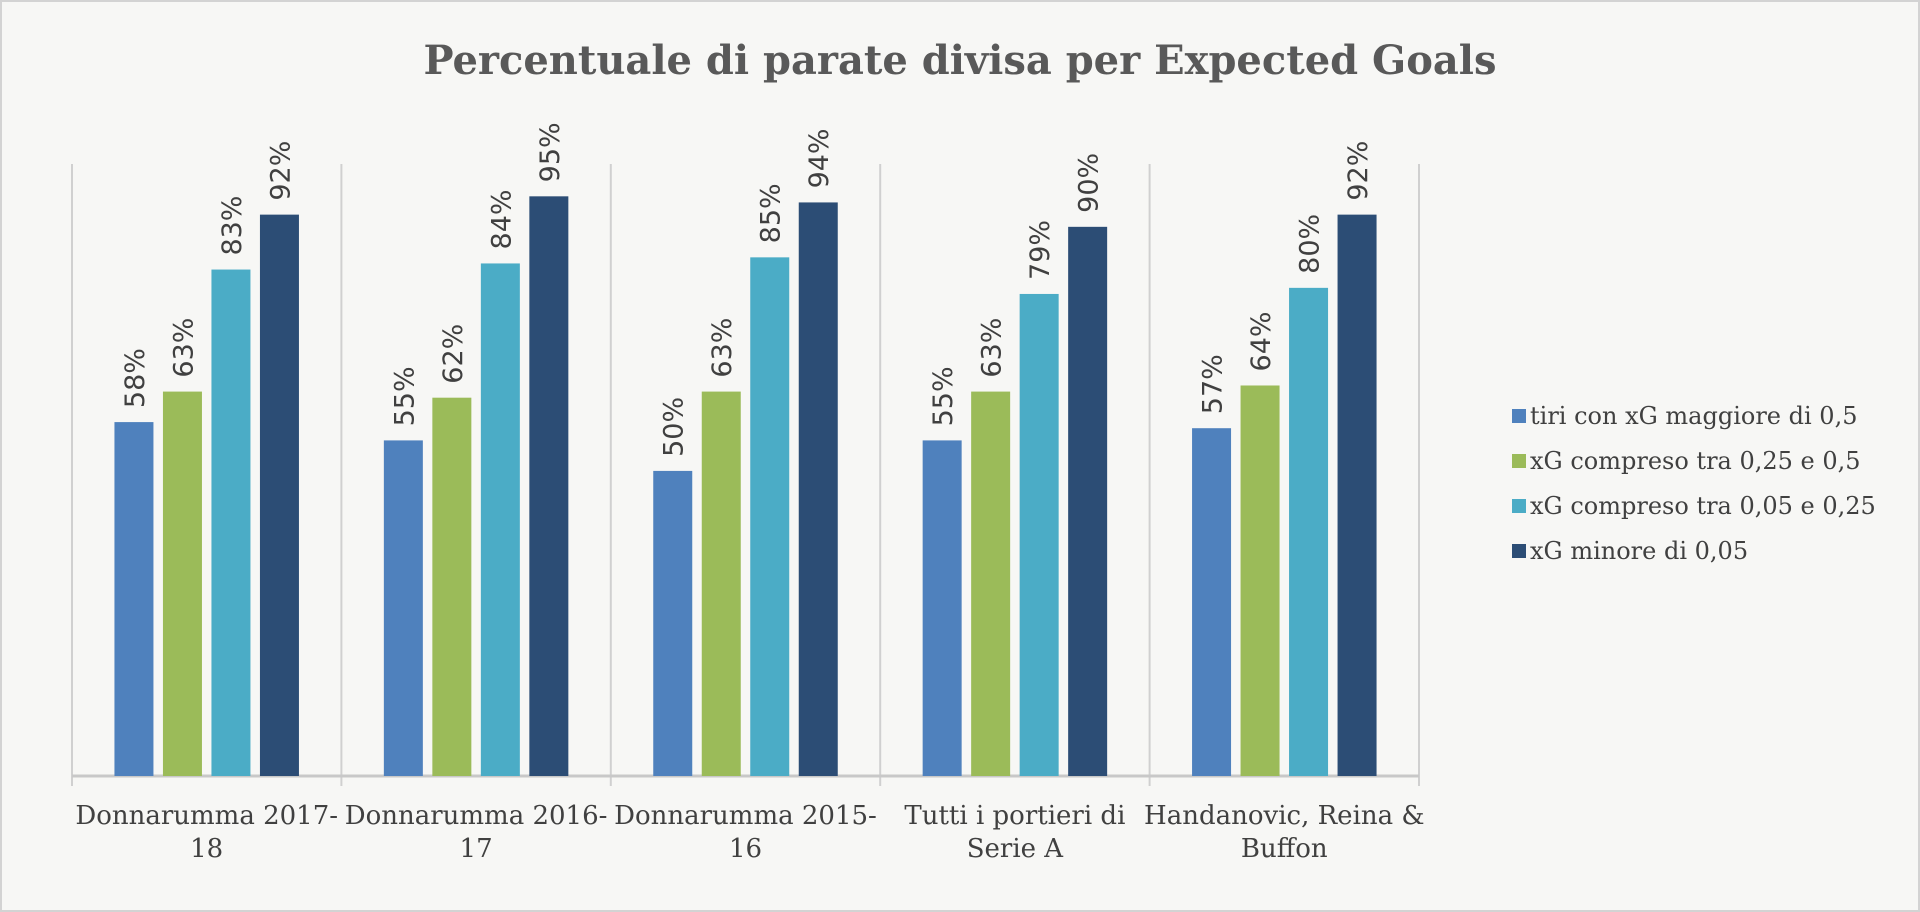 The image size is (1920, 912). I want to click on data-label: 62%, so click(453, 354).